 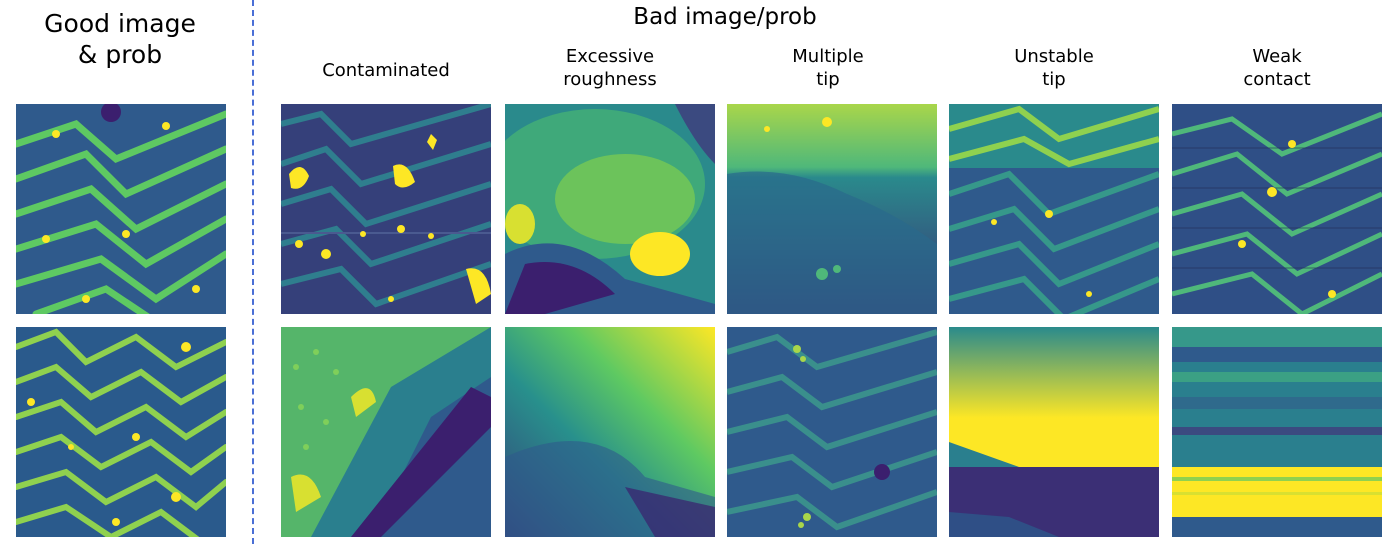 What do you see at coordinates (1054, 68) in the screenshot?
I see `column-title-unstable-tip: Unstable tip` at bounding box center [1054, 68].